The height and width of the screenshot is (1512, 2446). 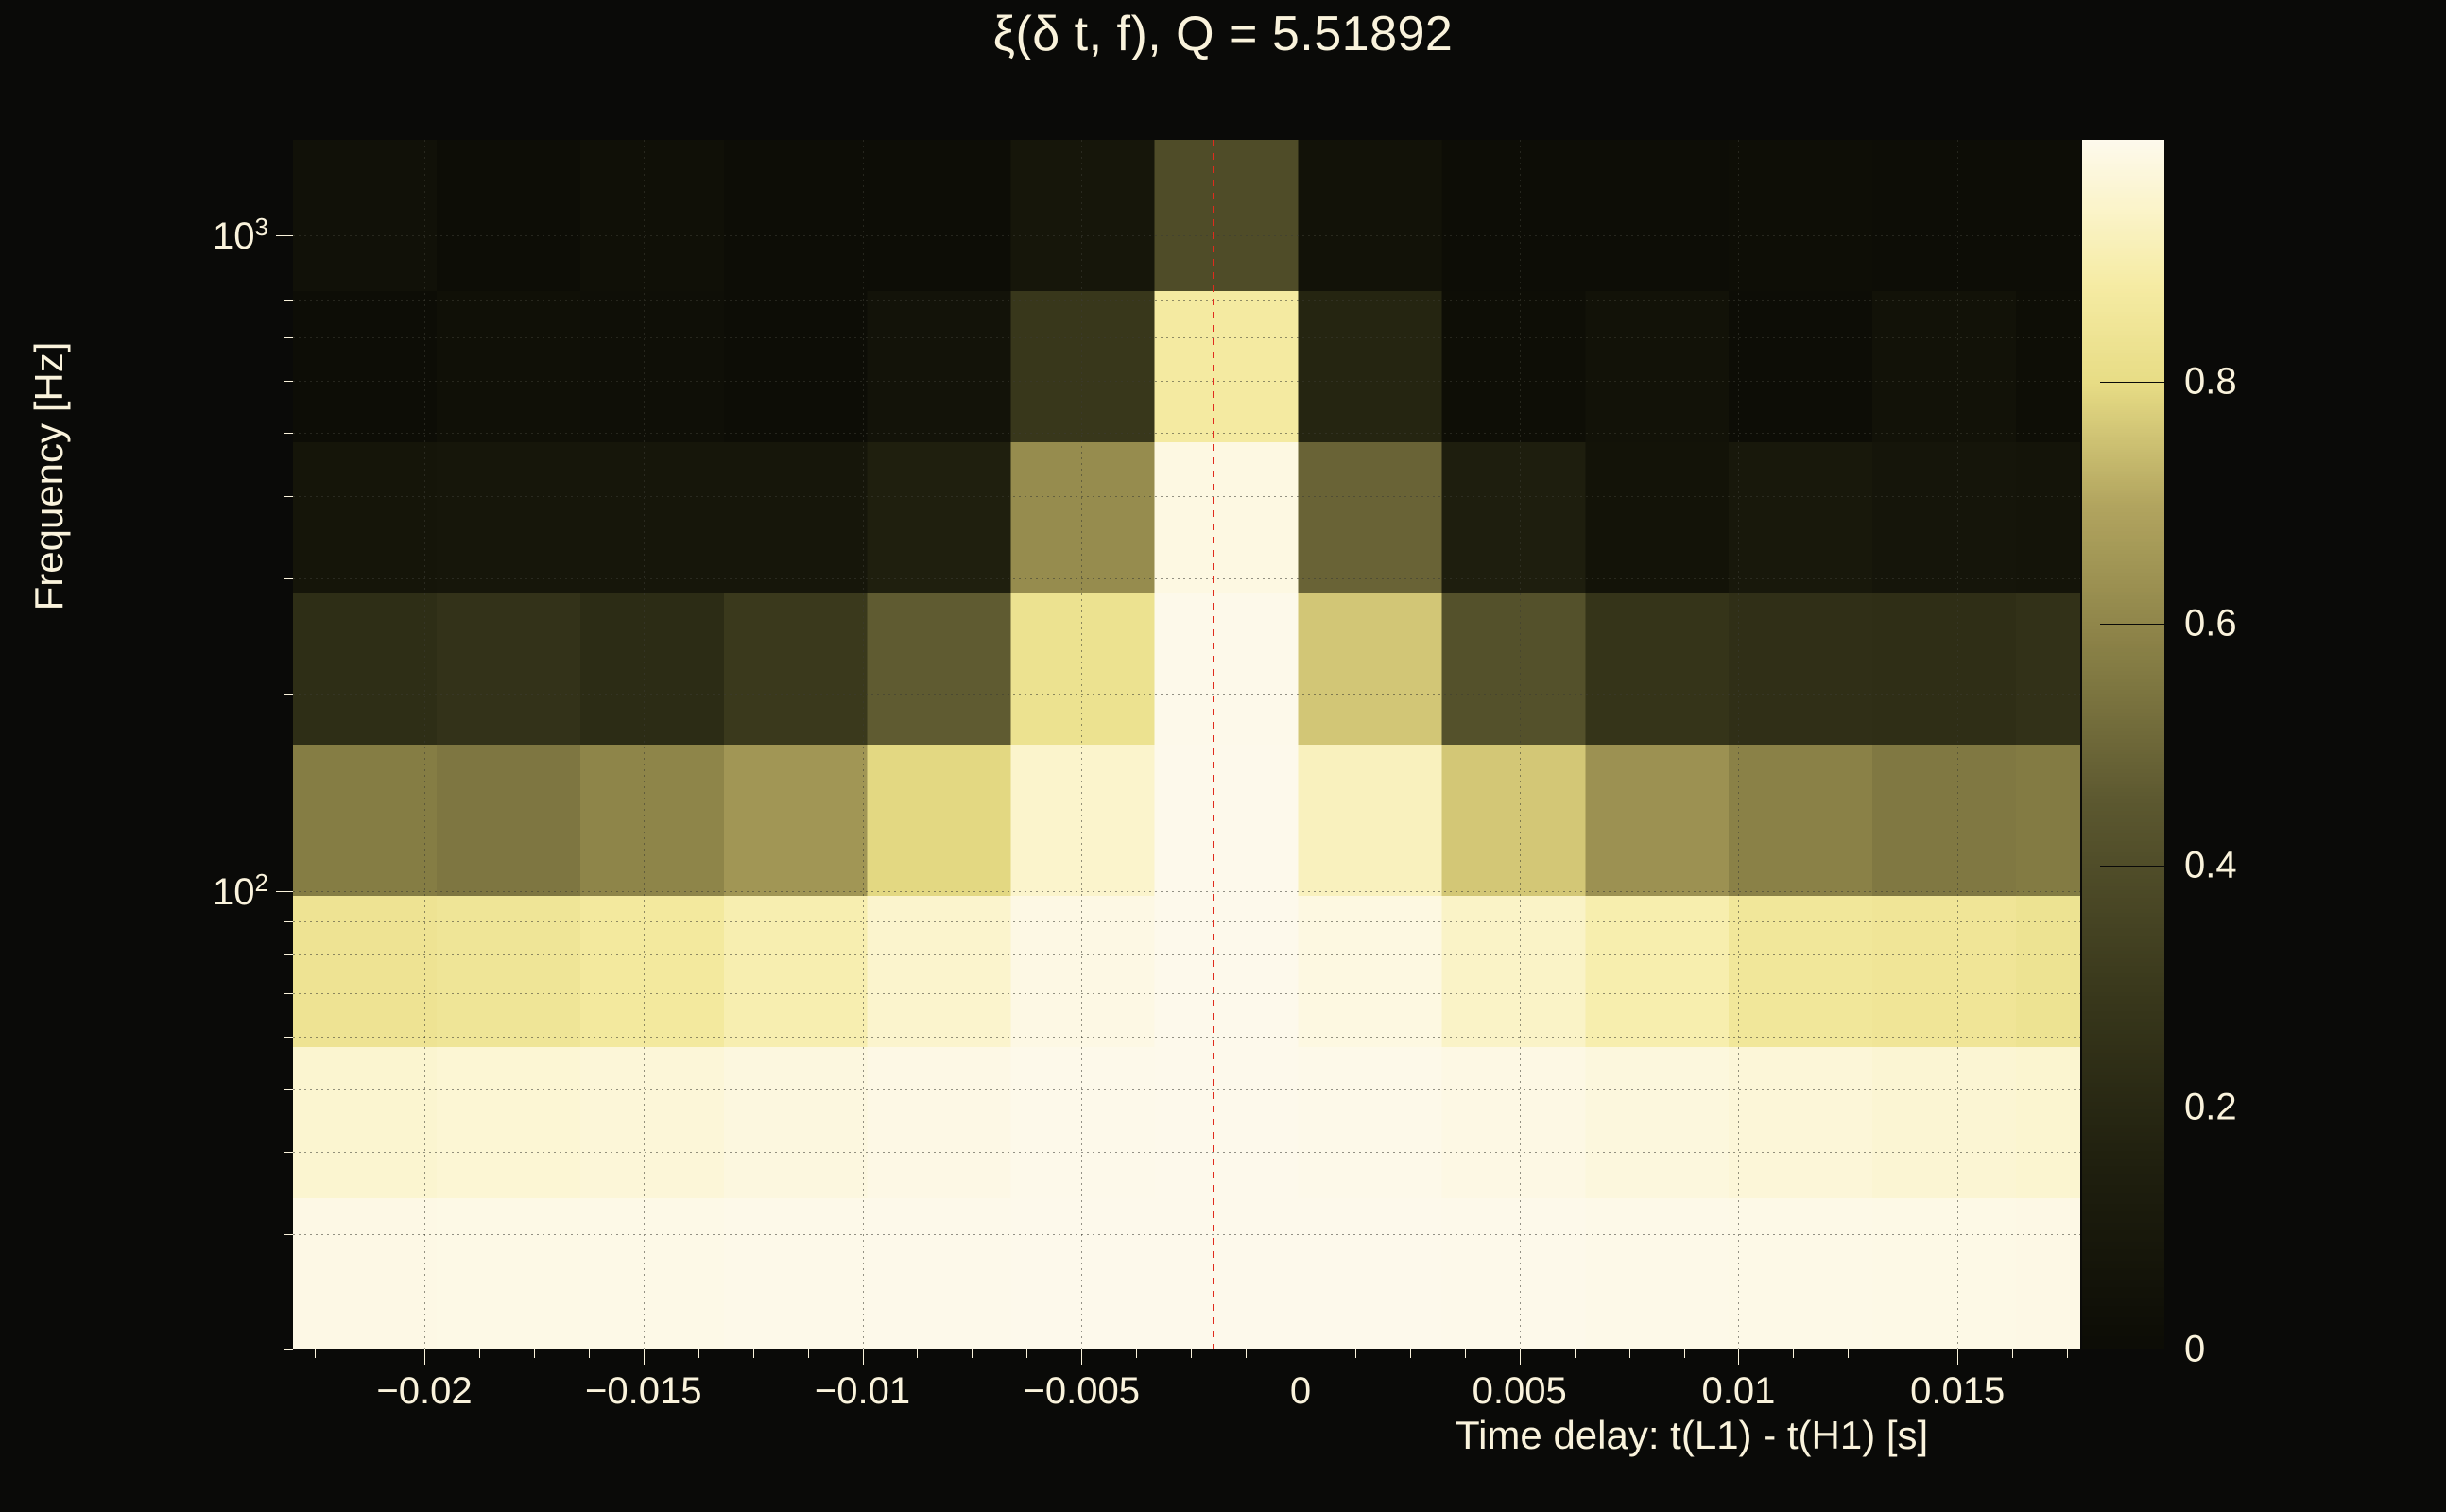 What do you see at coordinates (1300, 1391) in the screenshot?
I see `x-axis-tick-label: 0` at bounding box center [1300, 1391].